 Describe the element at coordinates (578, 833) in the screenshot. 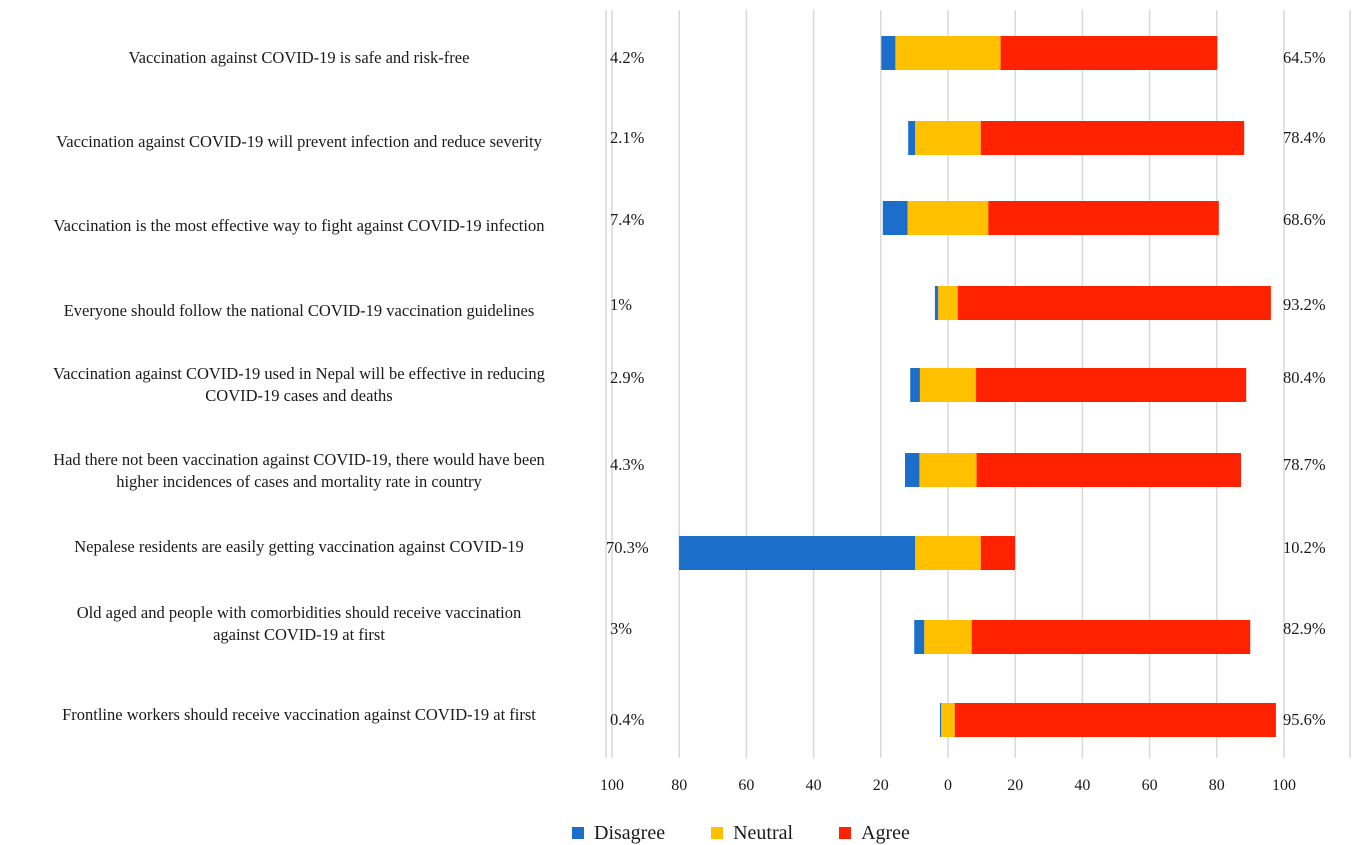

I see `legend-swatch-disagree` at that location.